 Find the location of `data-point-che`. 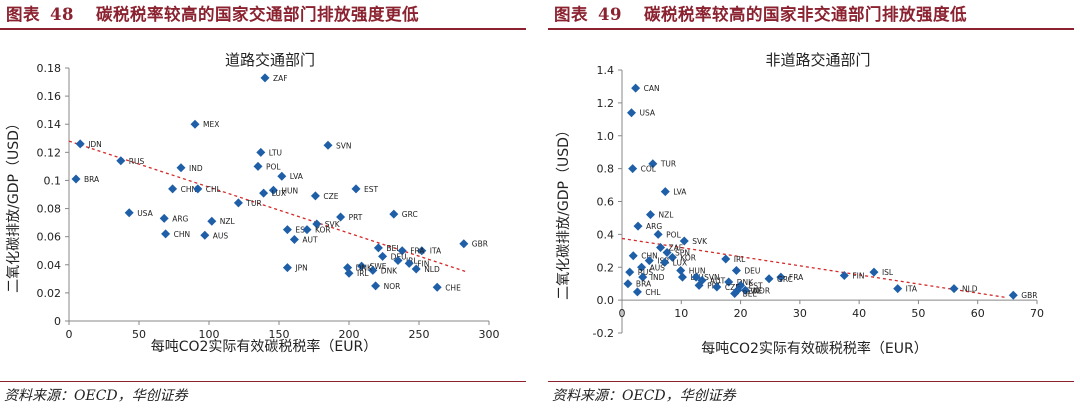

data-point-che is located at coordinates (437, 287).